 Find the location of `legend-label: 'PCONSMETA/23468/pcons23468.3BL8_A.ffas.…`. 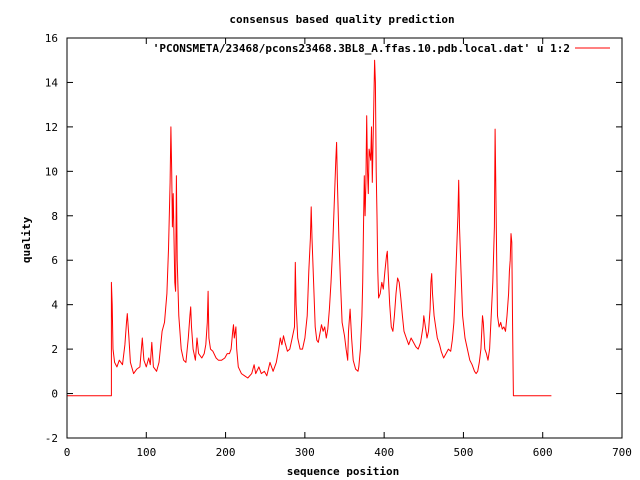

legend-label: 'PCONSMETA/23468/pcons23468.3BL8_A.ffas.… is located at coordinates (361, 48).